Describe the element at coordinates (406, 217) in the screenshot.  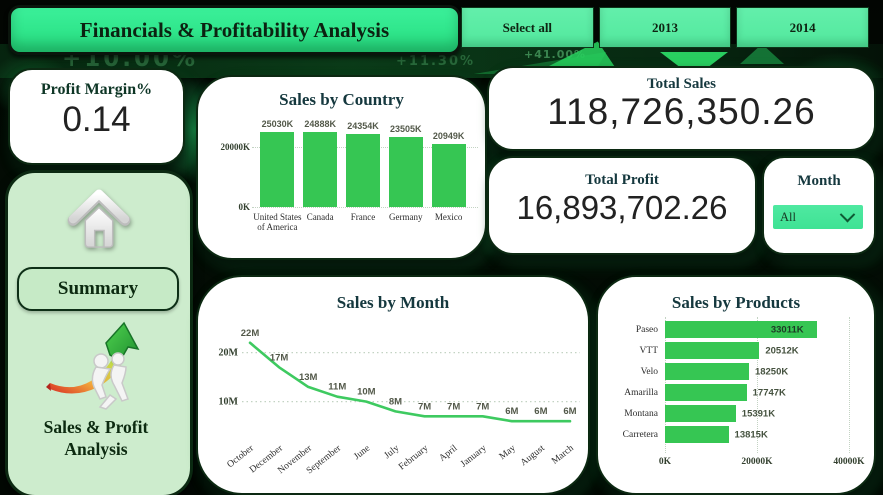
I see `country-category-label: Germany` at that location.